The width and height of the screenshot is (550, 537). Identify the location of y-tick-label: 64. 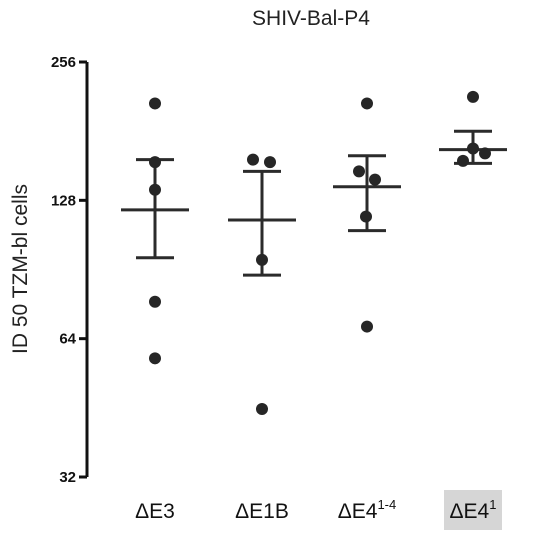
(67, 339).